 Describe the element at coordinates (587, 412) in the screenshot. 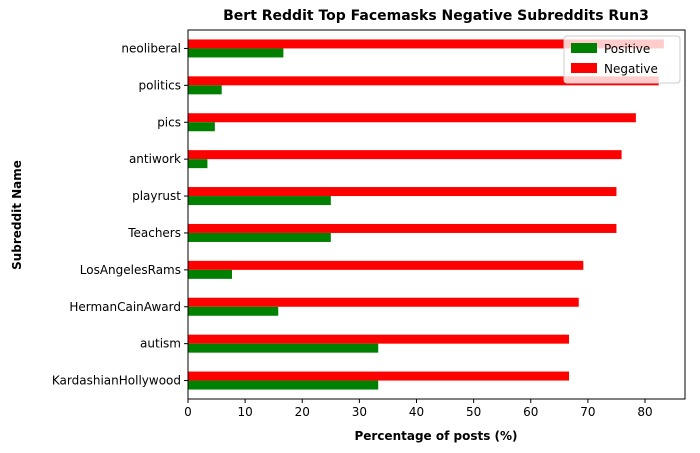

I see `x-tick-label: 70` at that location.